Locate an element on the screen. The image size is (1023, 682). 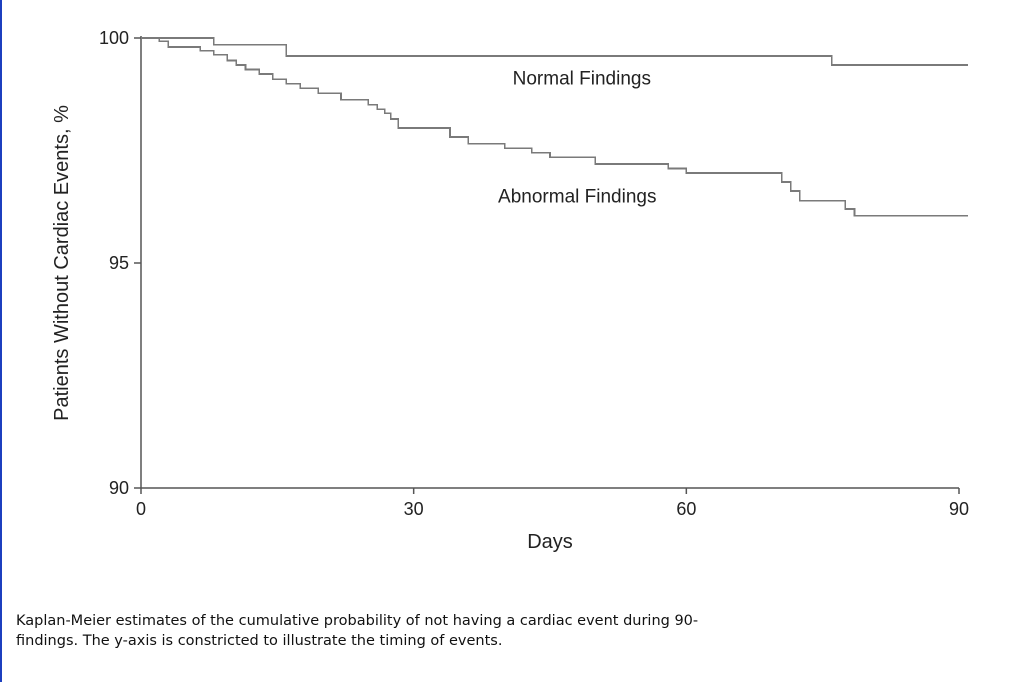
series-label-abnormal-findings: Abnormal Findings is located at coordinates (577, 196).